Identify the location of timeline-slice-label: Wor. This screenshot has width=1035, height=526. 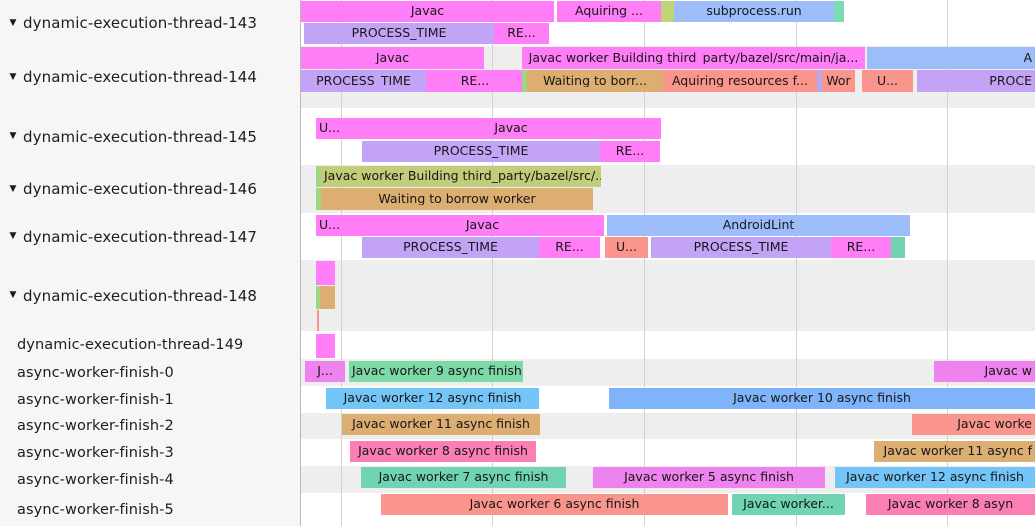
(838, 81).